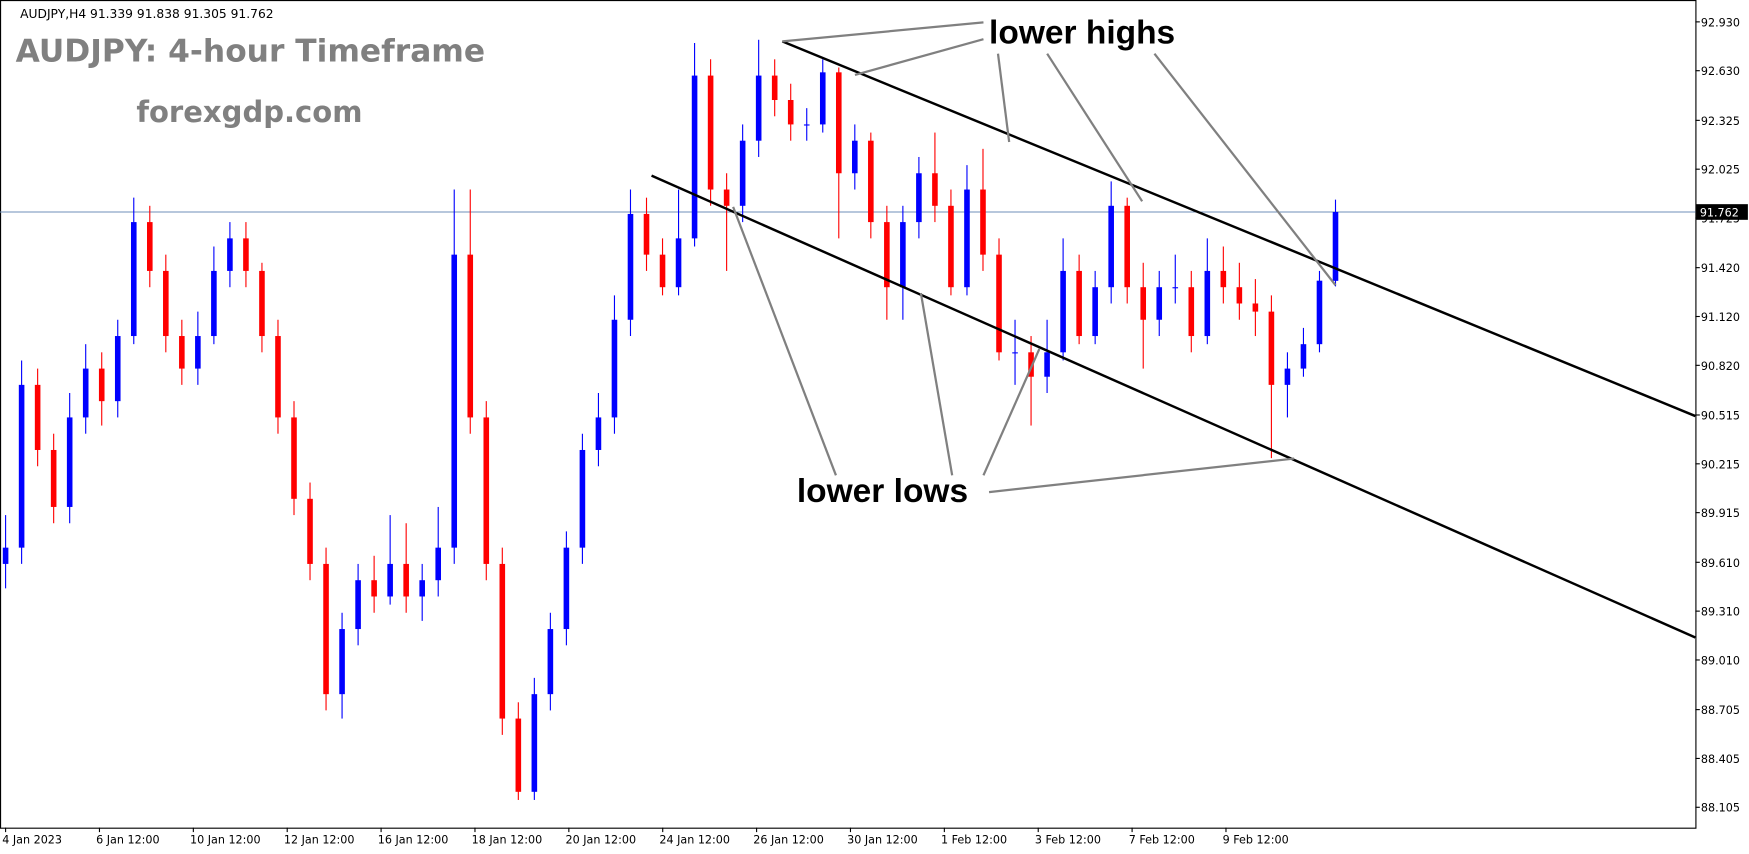  What do you see at coordinates (1720, 22) in the screenshot?
I see `y-tick-label: 92.930` at bounding box center [1720, 22].